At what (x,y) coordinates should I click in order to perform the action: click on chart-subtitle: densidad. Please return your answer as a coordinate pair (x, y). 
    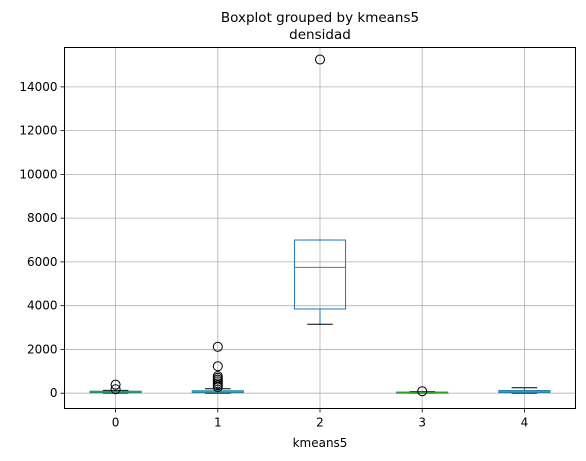
    Looking at the image, I should click on (320, 35).